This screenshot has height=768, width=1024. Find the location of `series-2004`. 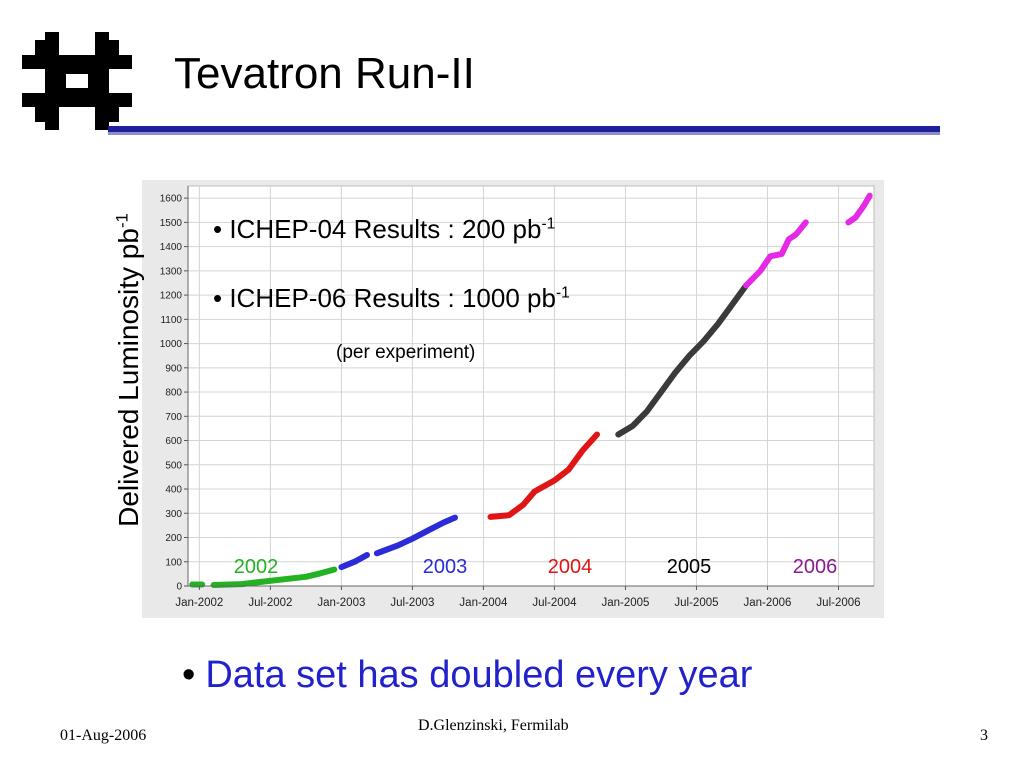

series-2004 is located at coordinates (543, 475).